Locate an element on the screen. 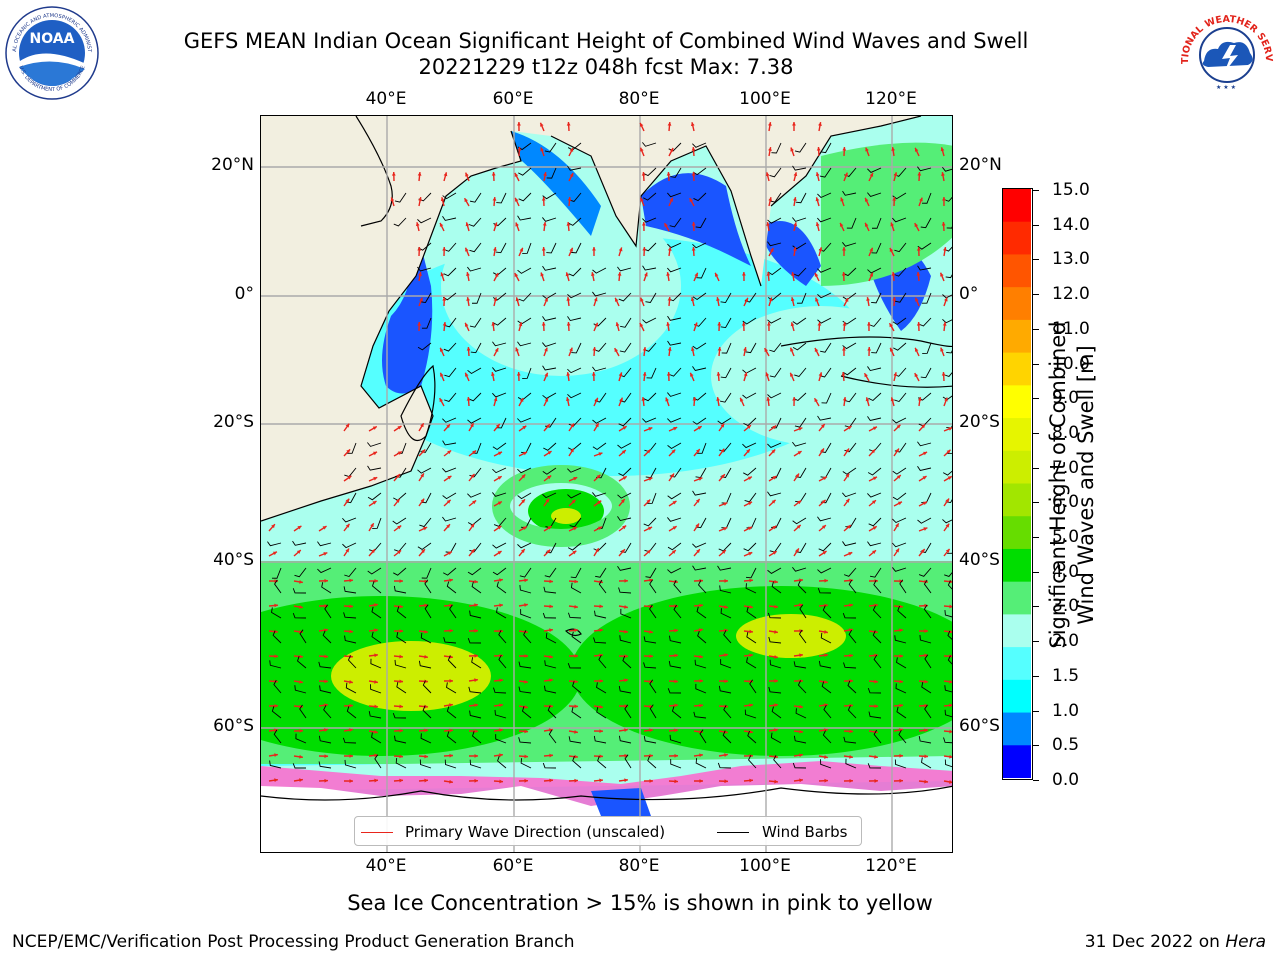 The height and width of the screenshot is (960, 1280). colorbar-tick-label: 5.0 is located at coordinates (1066, 537).